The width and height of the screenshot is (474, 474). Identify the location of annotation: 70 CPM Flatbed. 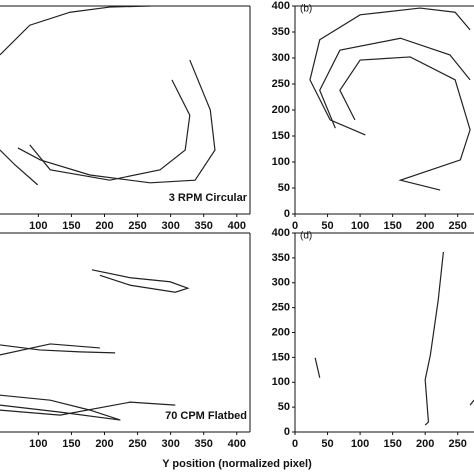
(206, 416).